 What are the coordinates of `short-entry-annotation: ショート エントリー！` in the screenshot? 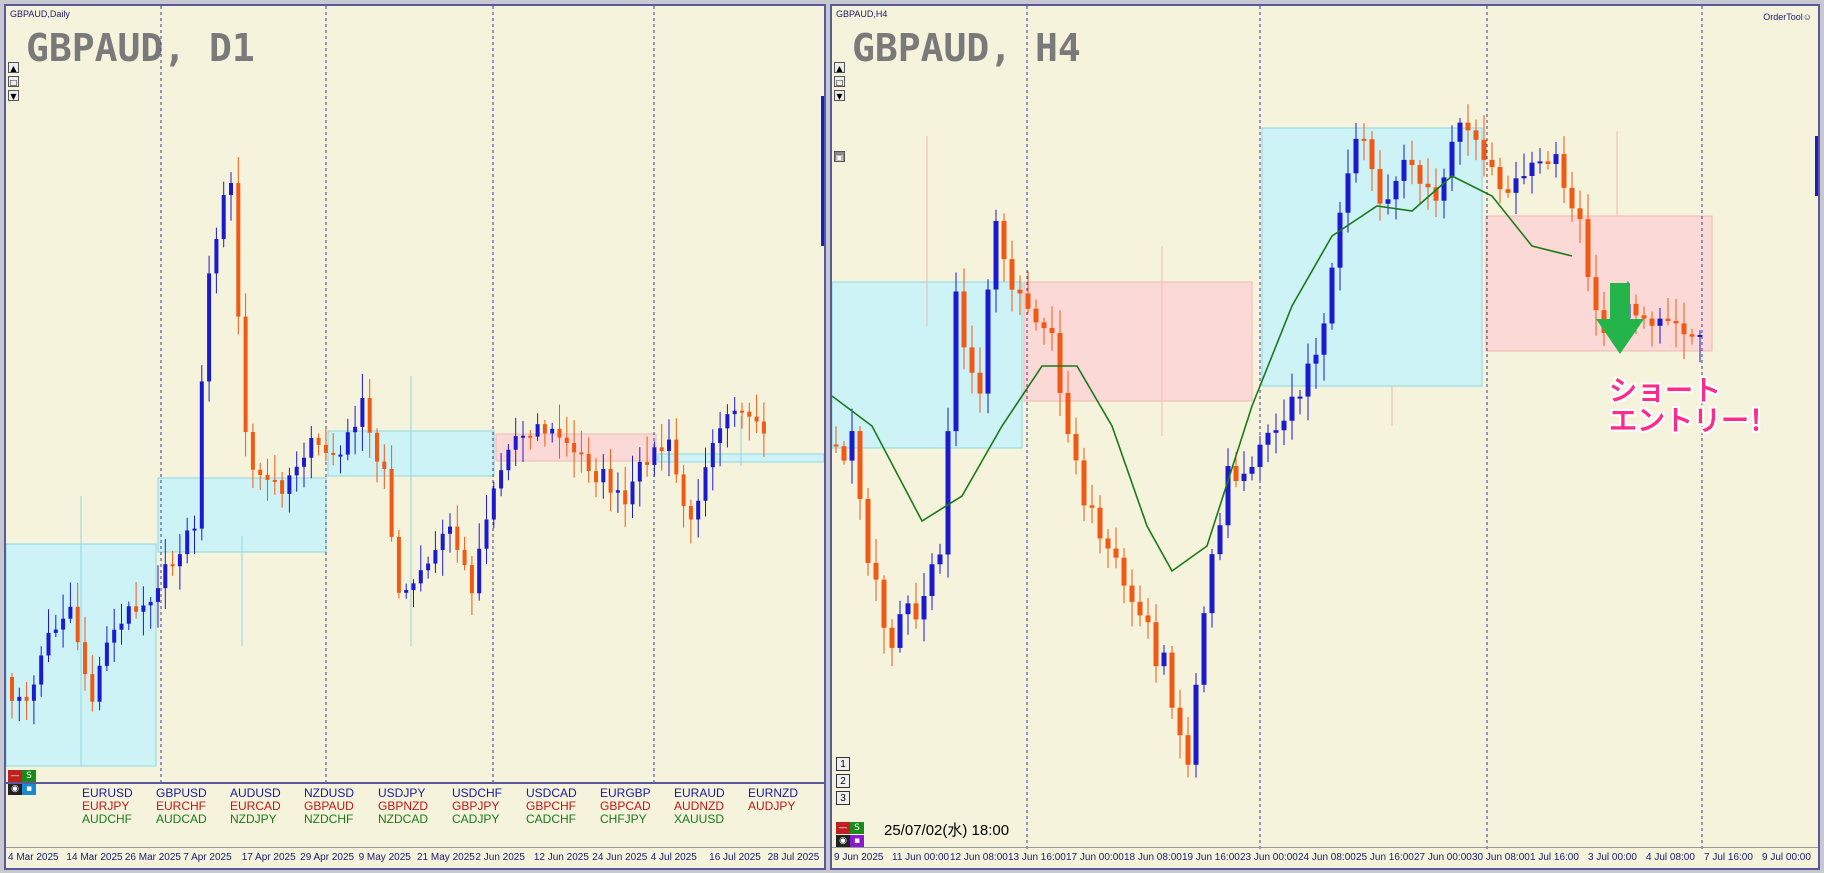 It's located at (1693, 406).